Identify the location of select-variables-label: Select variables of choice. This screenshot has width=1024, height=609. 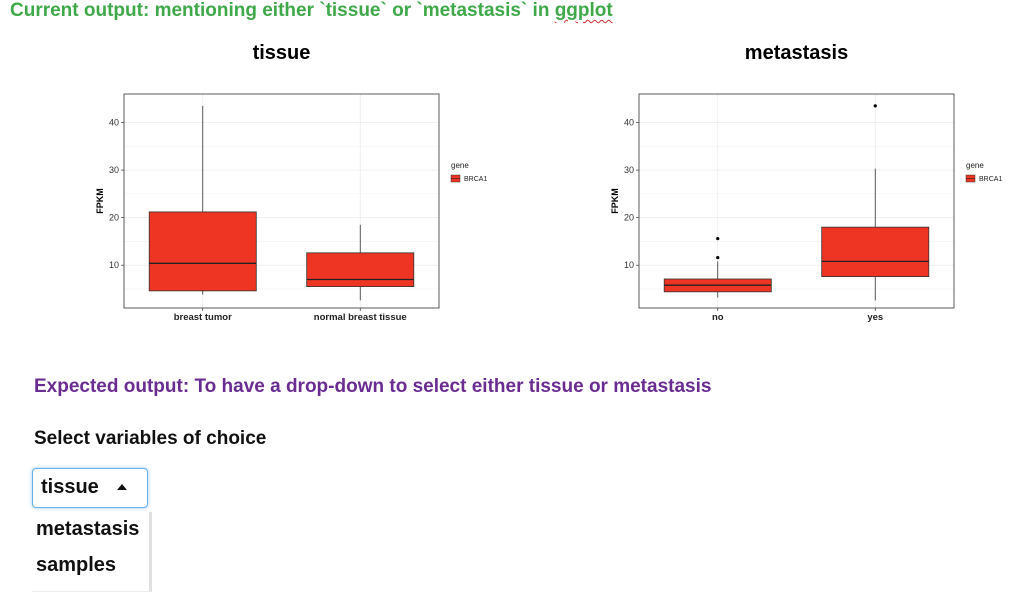
(150, 438).